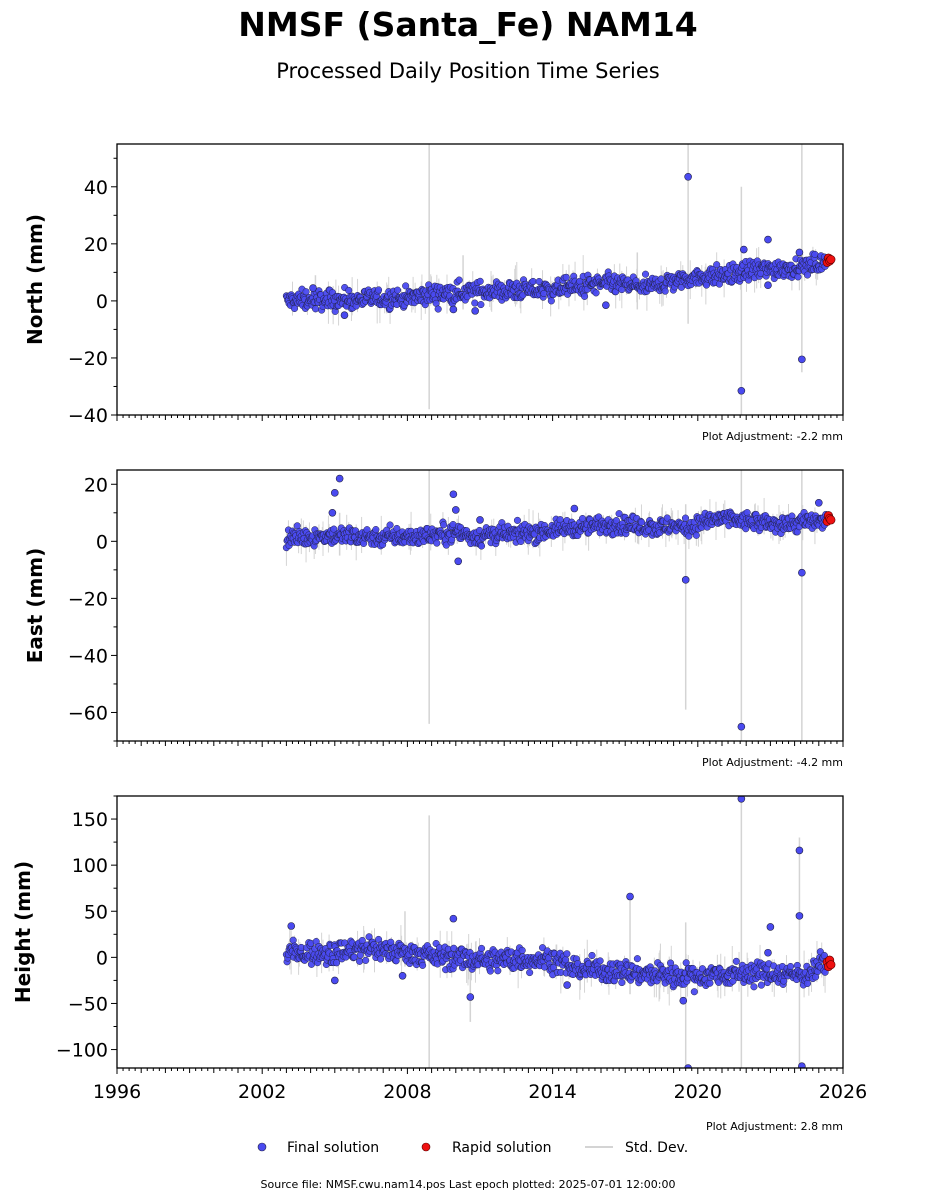 Image resolution: width=937 pixels, height=1200 pixels. What do you see at coordinates (90, 866) in the screenshot?
I see `y-tick-label: 100` at bounding box center [90, 866].